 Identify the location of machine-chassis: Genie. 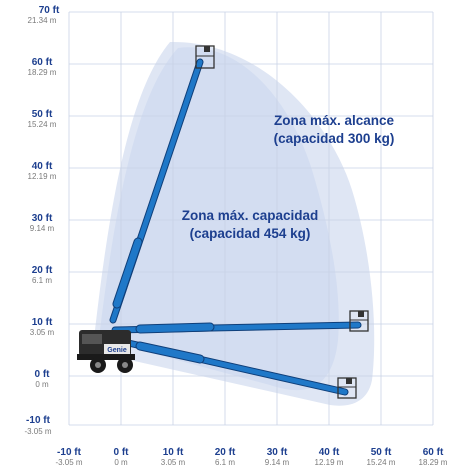
(106, 345).